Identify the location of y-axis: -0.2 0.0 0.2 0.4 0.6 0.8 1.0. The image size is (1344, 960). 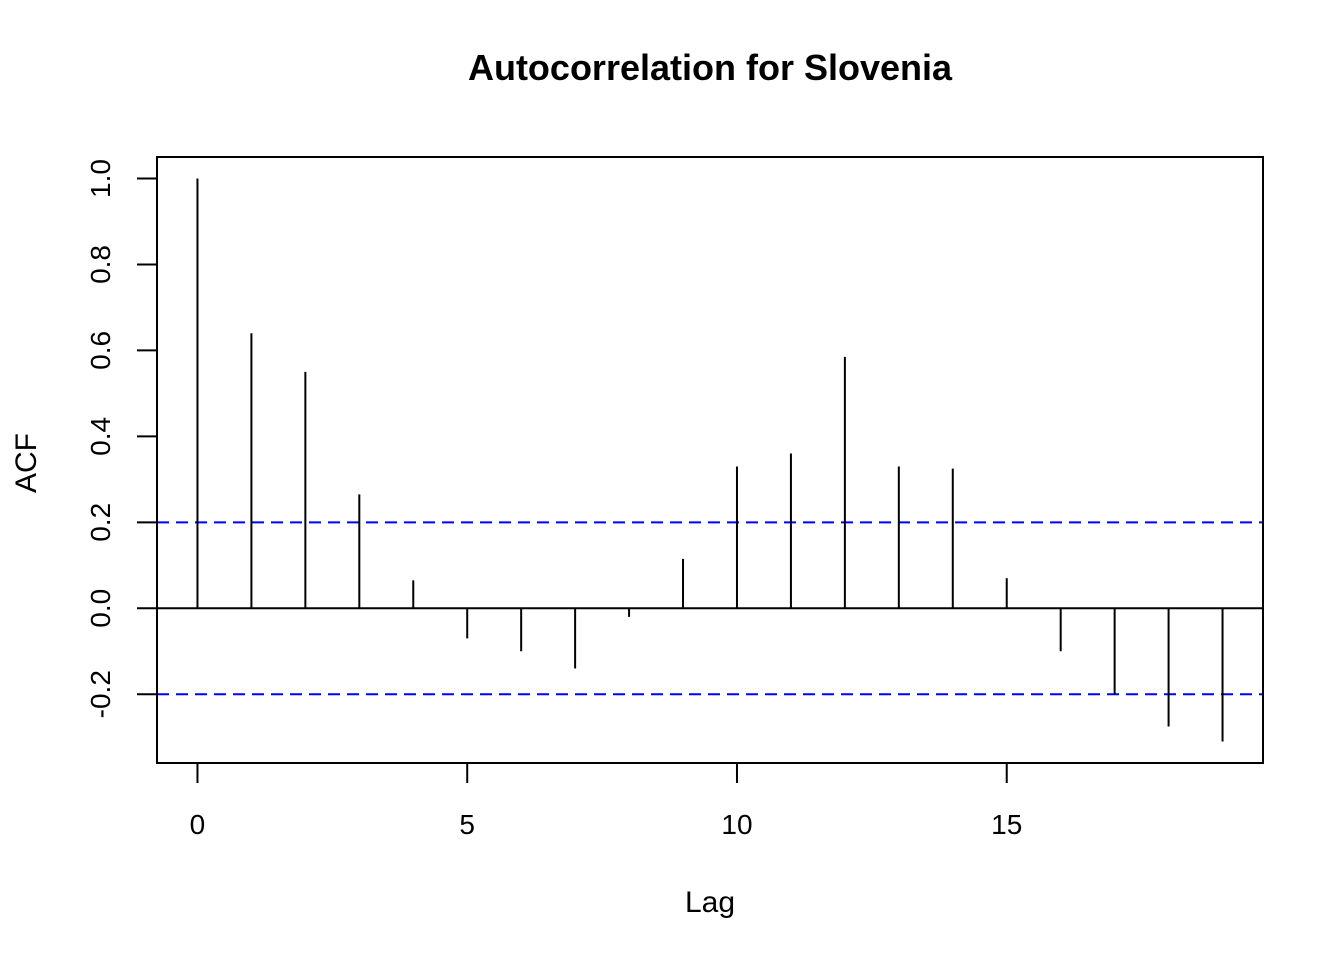
(121, 438).